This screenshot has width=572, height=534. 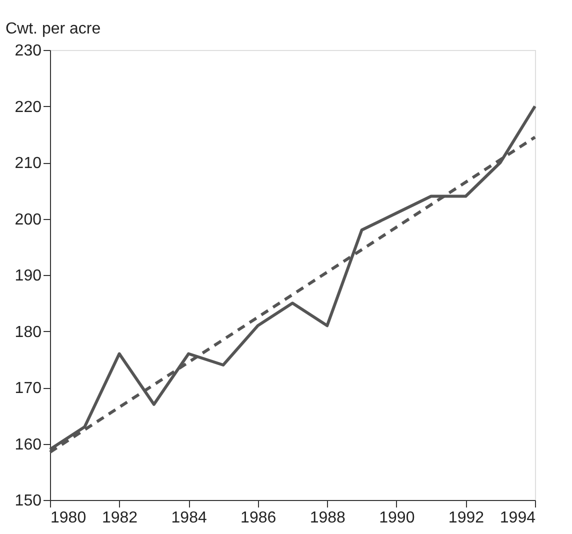 I want to click on x-tick-label: 1982, so click(x=120, y=518).